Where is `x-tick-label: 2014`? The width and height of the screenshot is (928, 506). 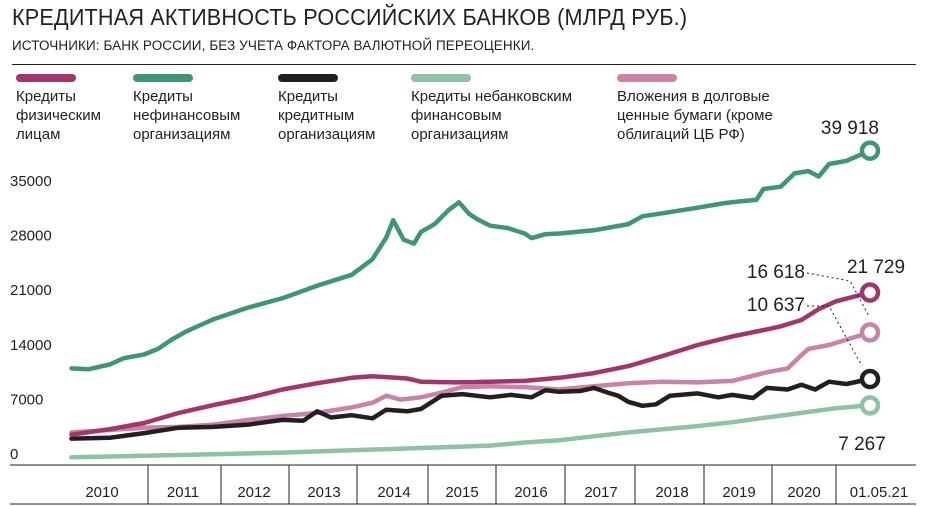 x-tick-label: 2014 is located at coordinates (393, 492).